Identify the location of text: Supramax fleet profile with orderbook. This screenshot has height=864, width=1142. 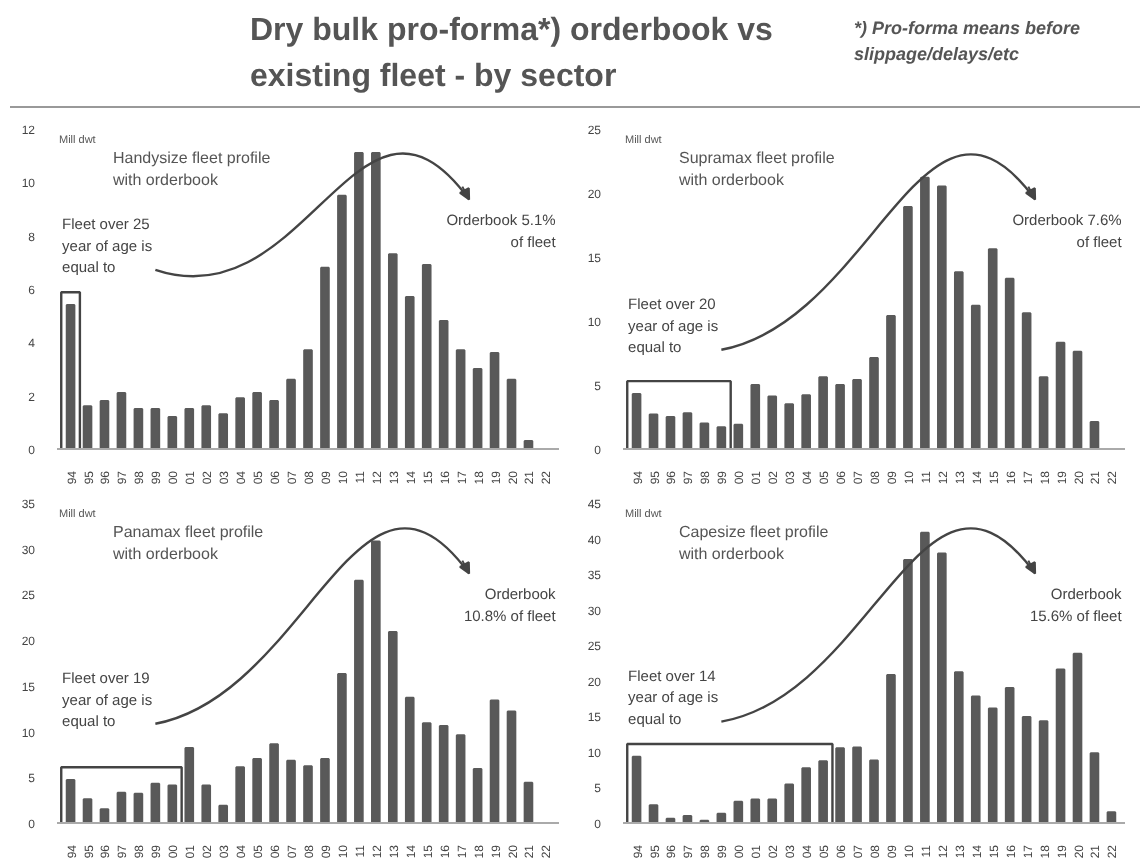
(756, 169).